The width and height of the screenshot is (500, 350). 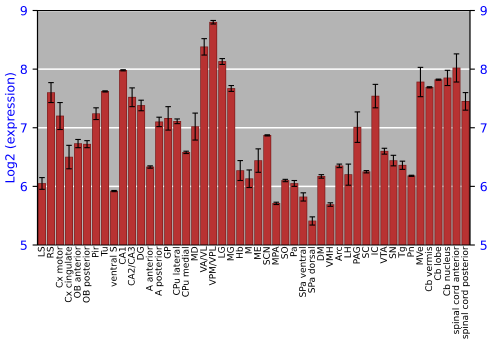 I want to click on x-tick-label: VMH, so click(x=329, y=257).